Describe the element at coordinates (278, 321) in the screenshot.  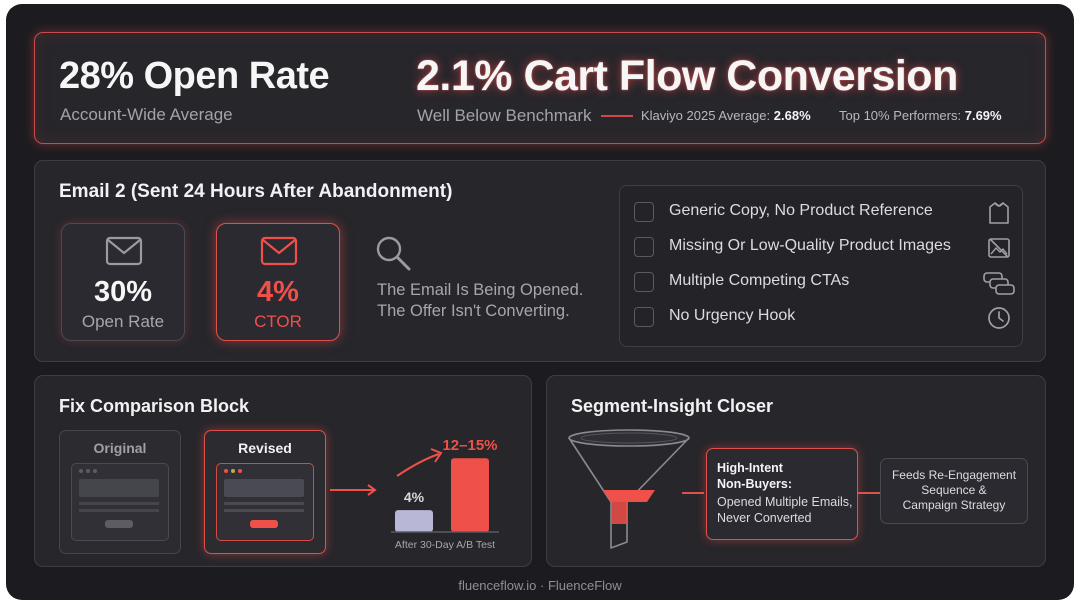
I see `ctor-label: CTOR` at that location.